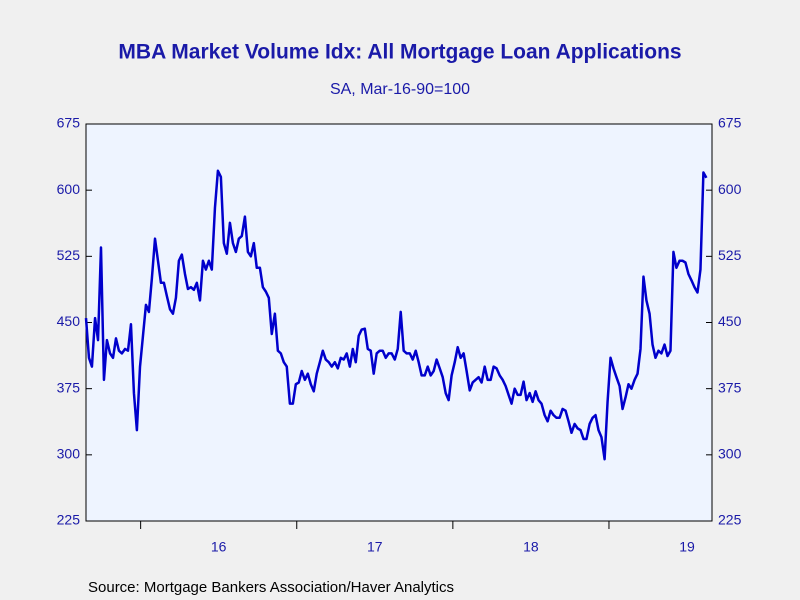  What do you see at coordinates (730, 454) in the screenshot?
I see `y2-tick-label: 300` at bounding box center [730, 454].